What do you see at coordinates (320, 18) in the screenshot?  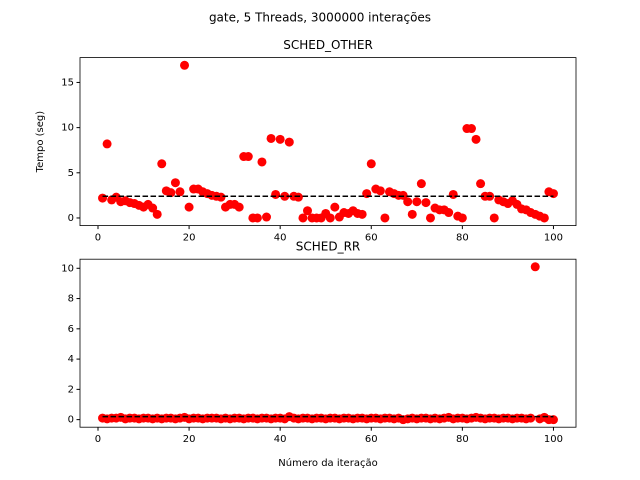 I see `figure-title: gate, 5 Threads, 3000000 interações` at bounding box center [320, 18].